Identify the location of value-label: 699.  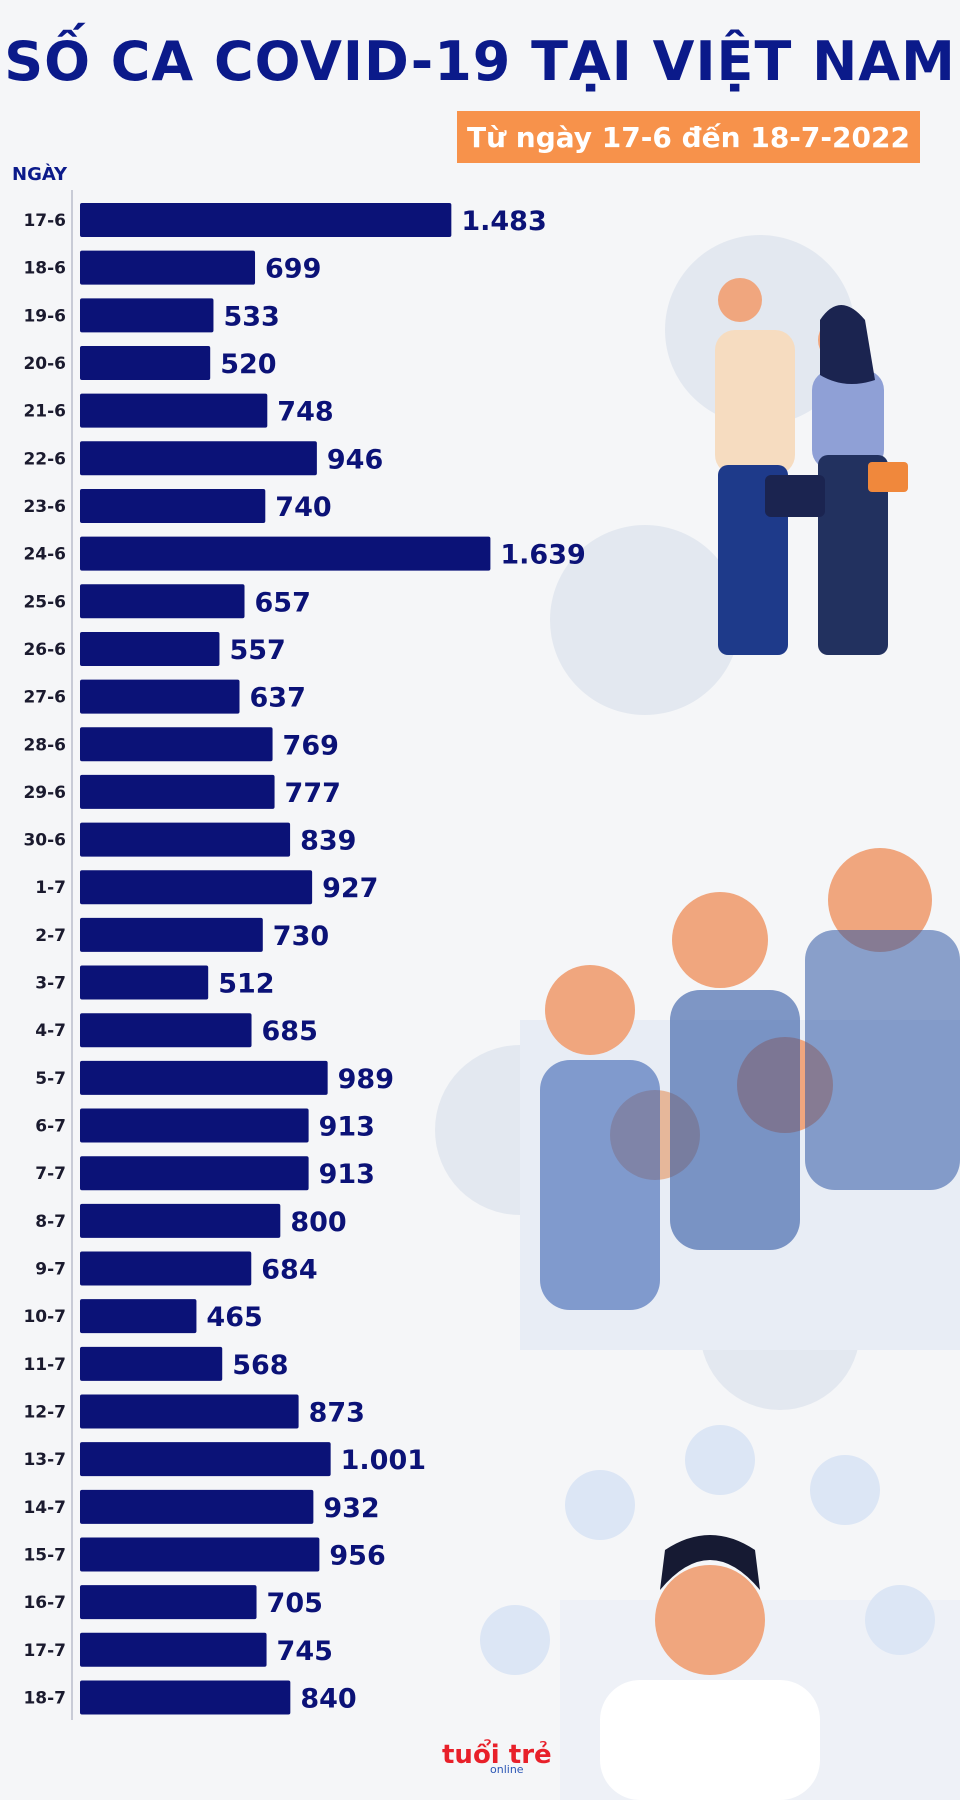
(293, 269).